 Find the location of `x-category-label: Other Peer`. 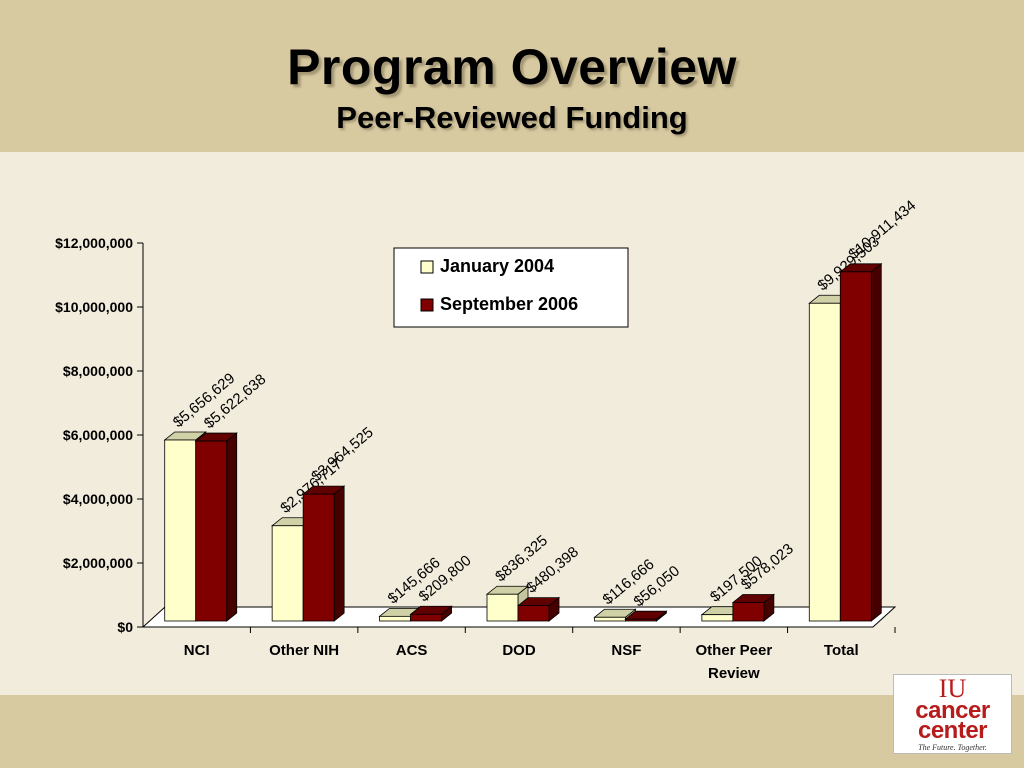

x-category-label: Other Peer is located at coordinates (734, 650).